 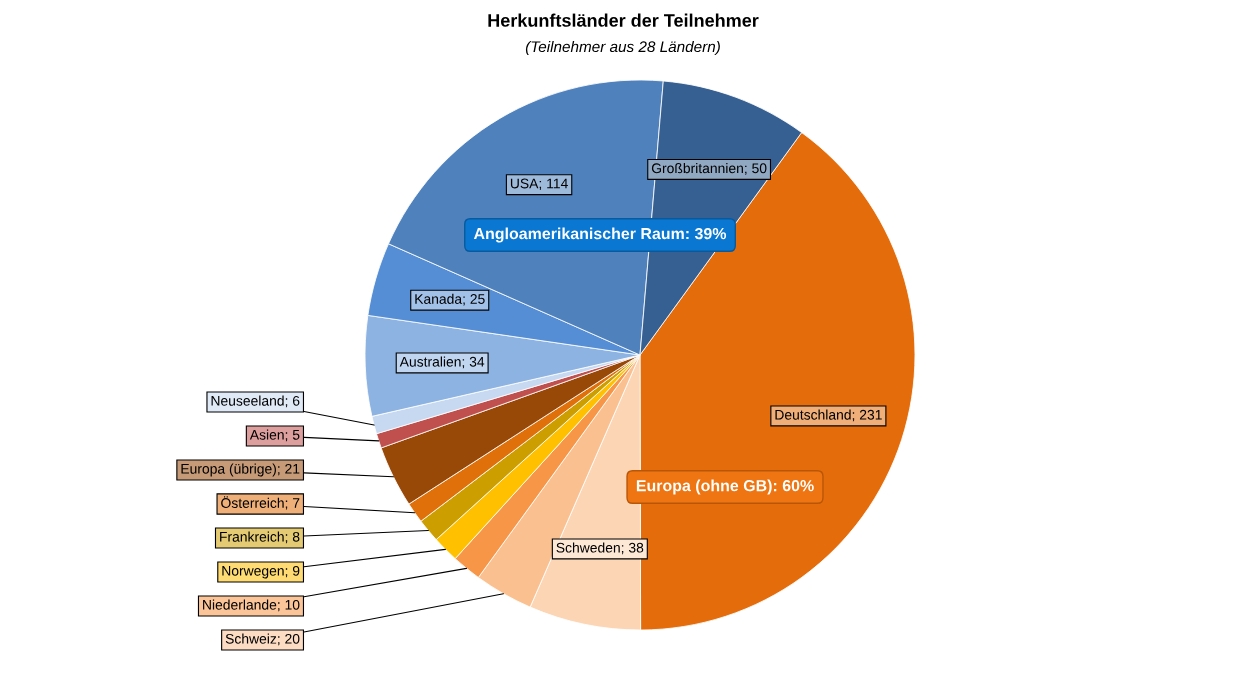 I want to click on chart-title: Herkunftsländer der Teilnehmer, so click(x=623, y=20).